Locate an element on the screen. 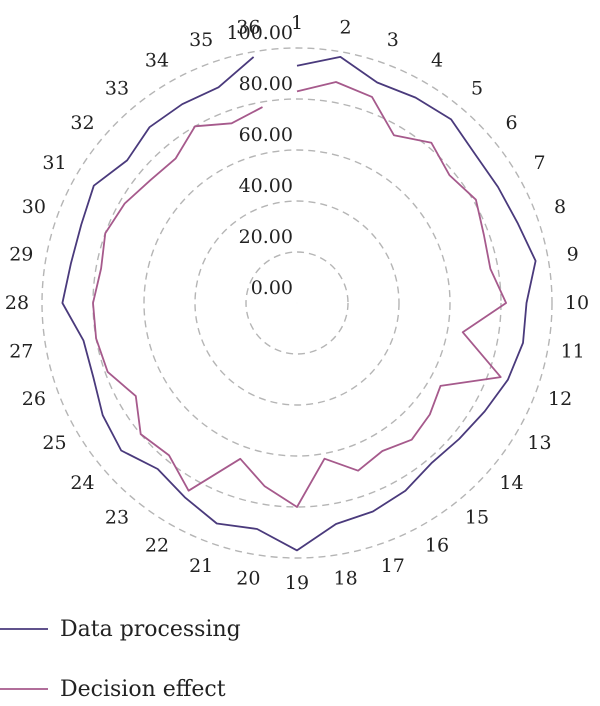 The image size is (600, 706). legend-label-1: Decision effect is located at coordinates (143, 689).